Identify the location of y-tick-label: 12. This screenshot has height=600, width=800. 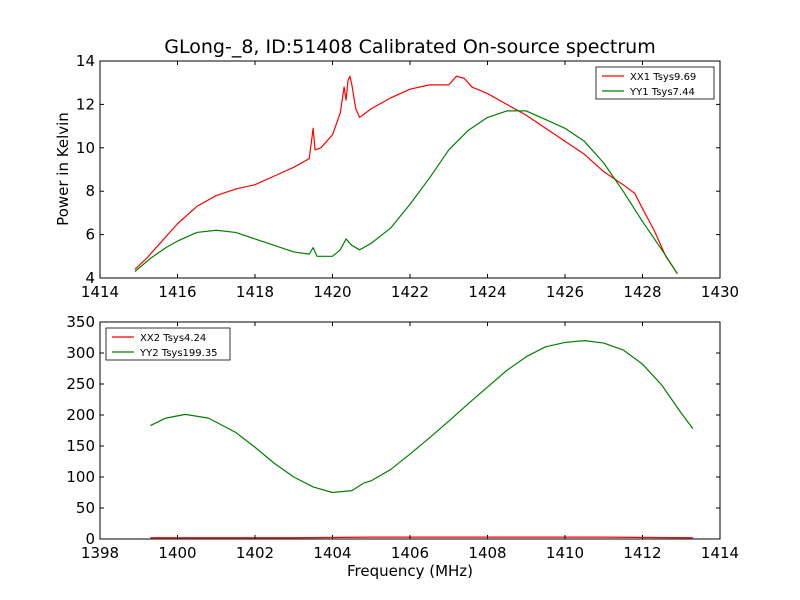
(85, 104).